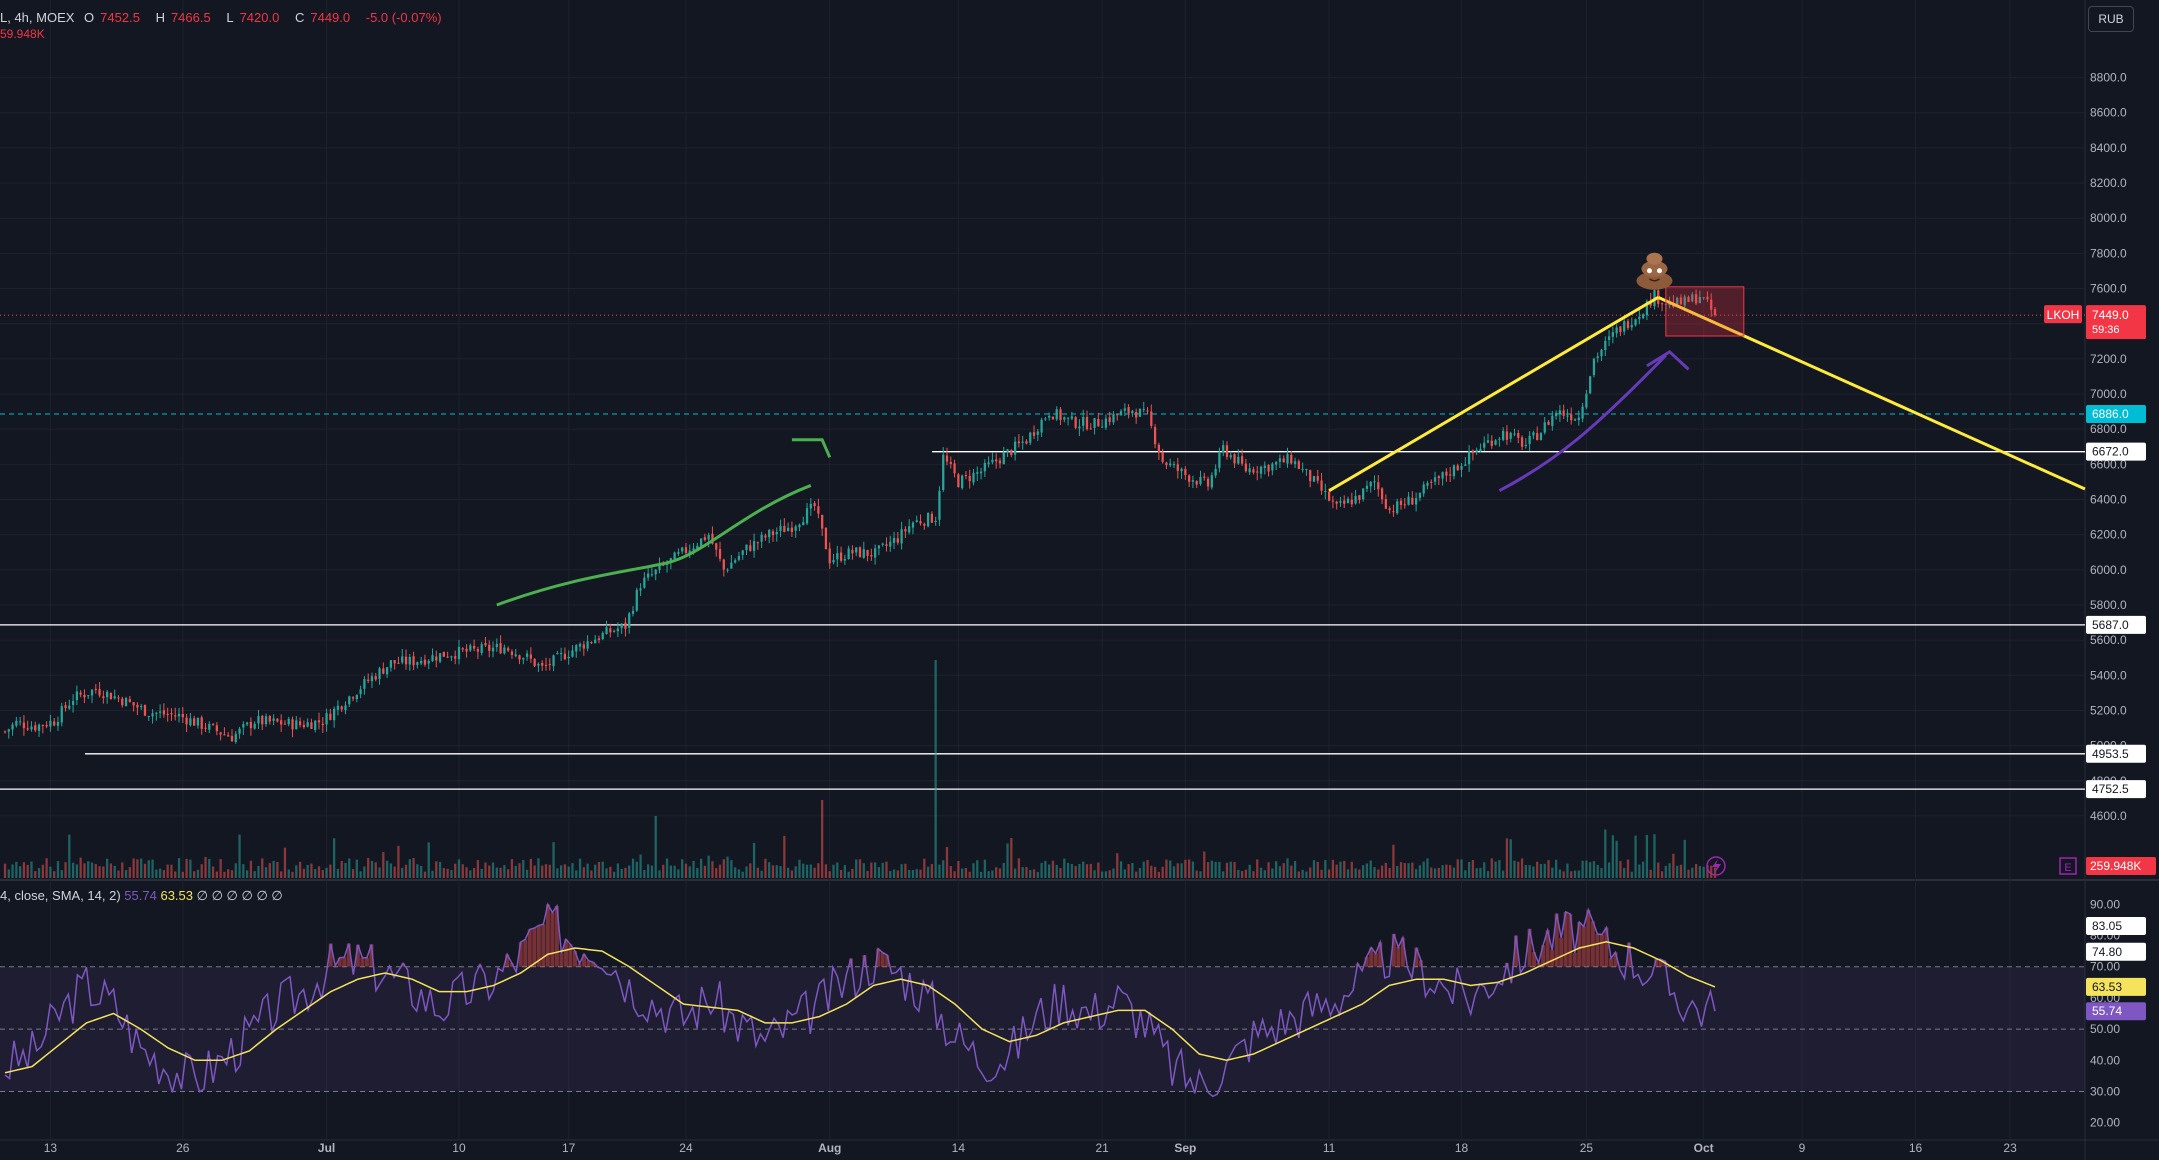  Describe the element at coordinates (1582, 423) in the screenshot. I see `purple-trend-arrow` at that location.